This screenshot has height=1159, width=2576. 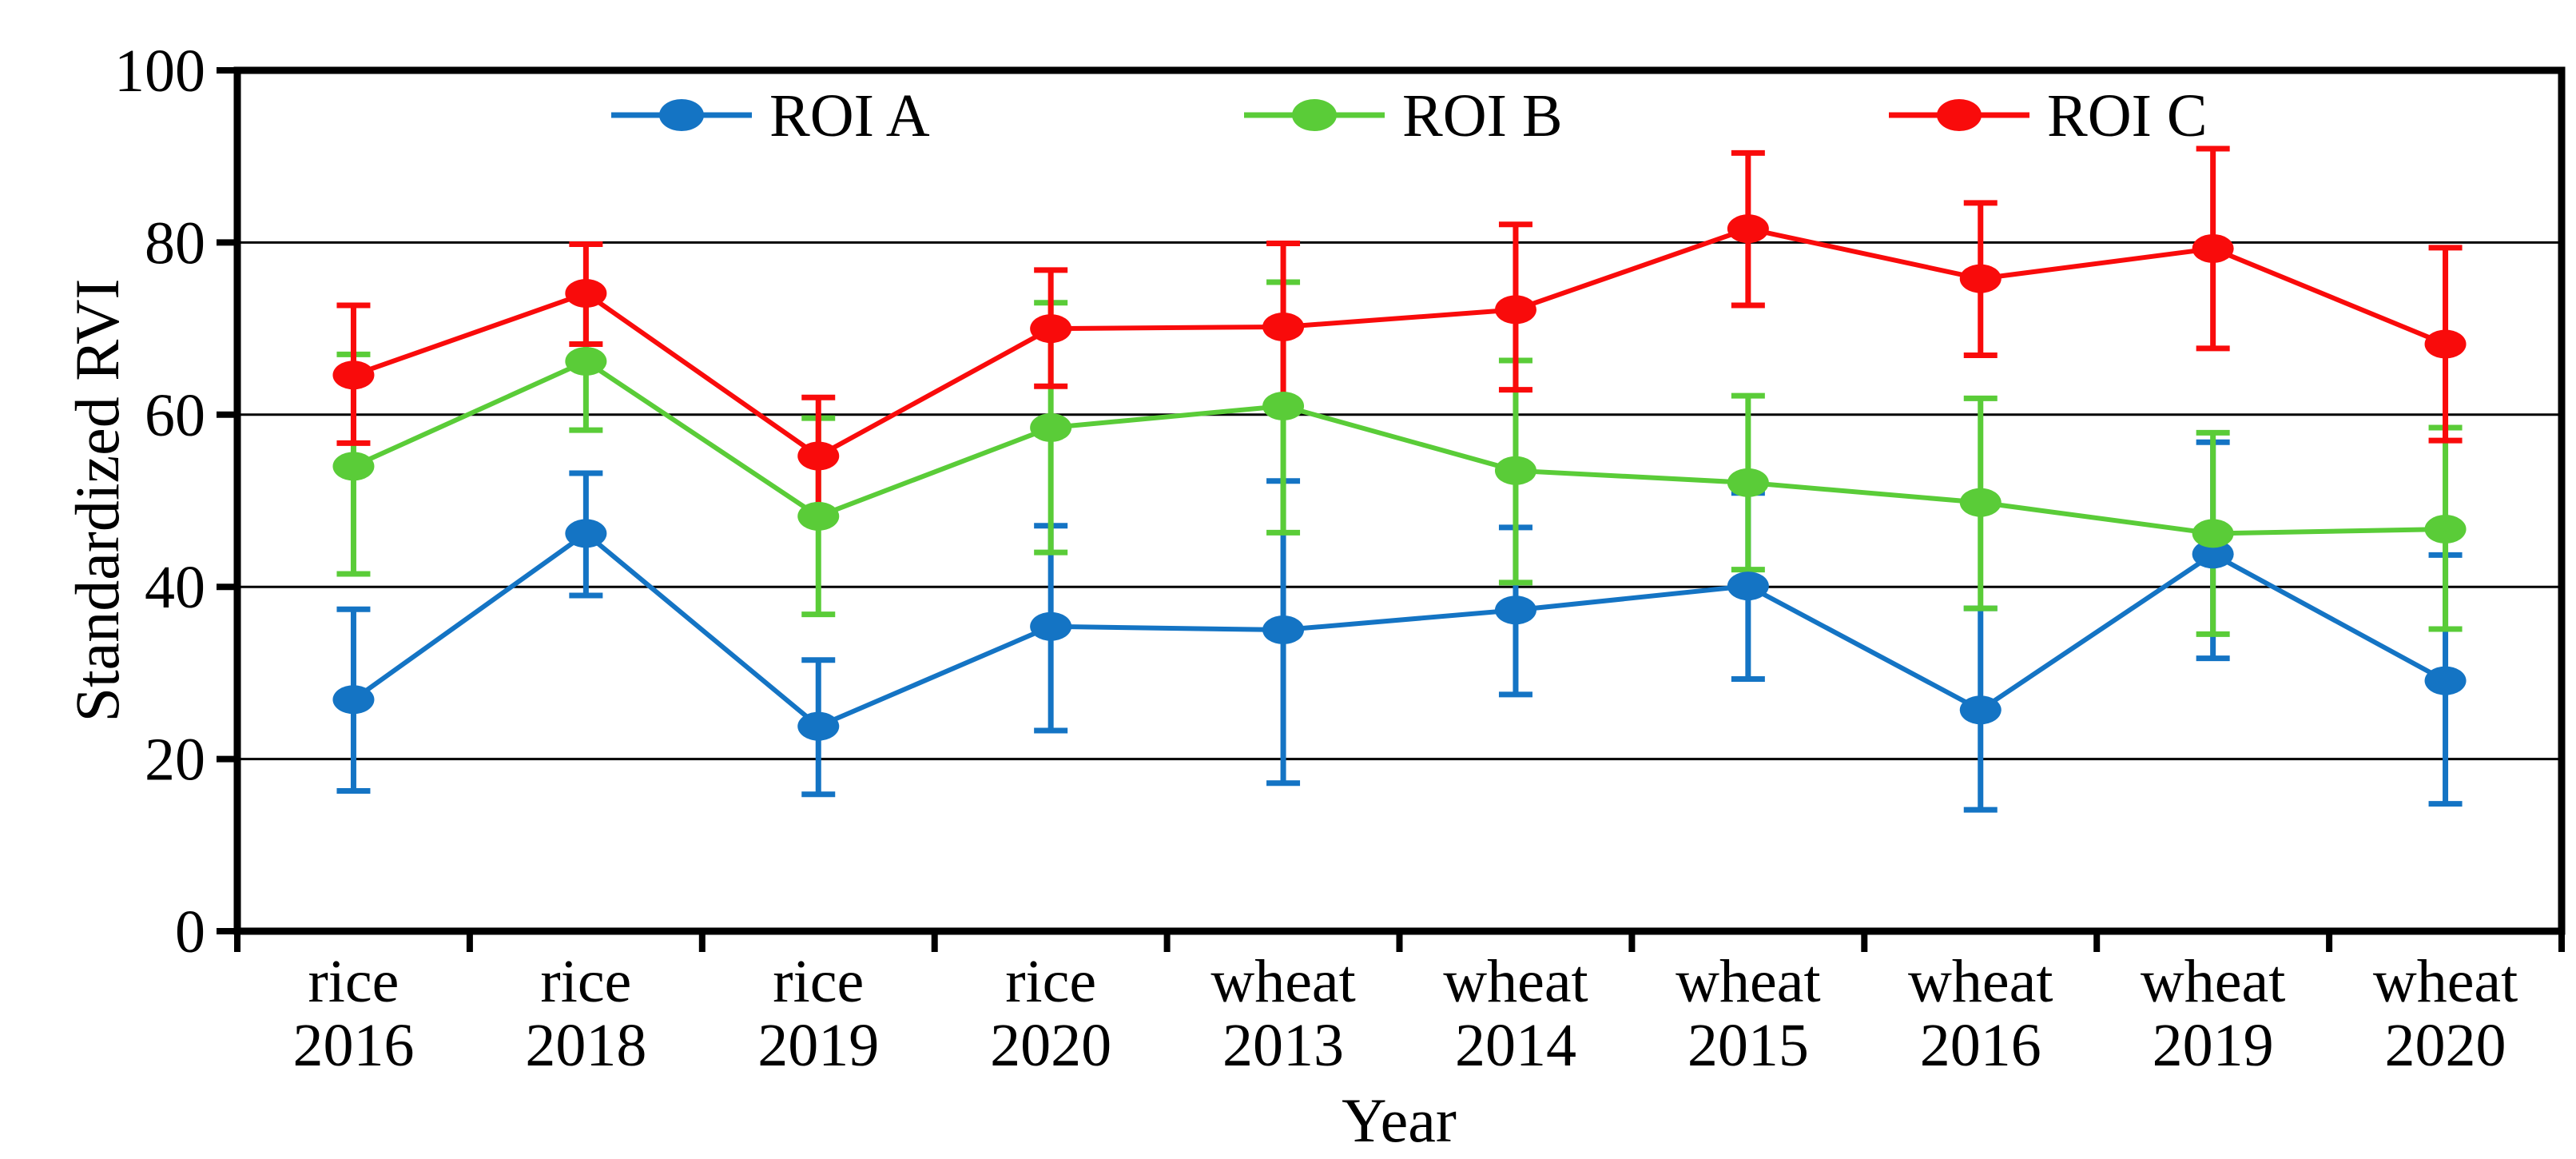 What do you see at coordinates (1748, 1045) in the screenshot?
I see `x-tick-label-year: 2015` at bounding box center [1748, 1045].